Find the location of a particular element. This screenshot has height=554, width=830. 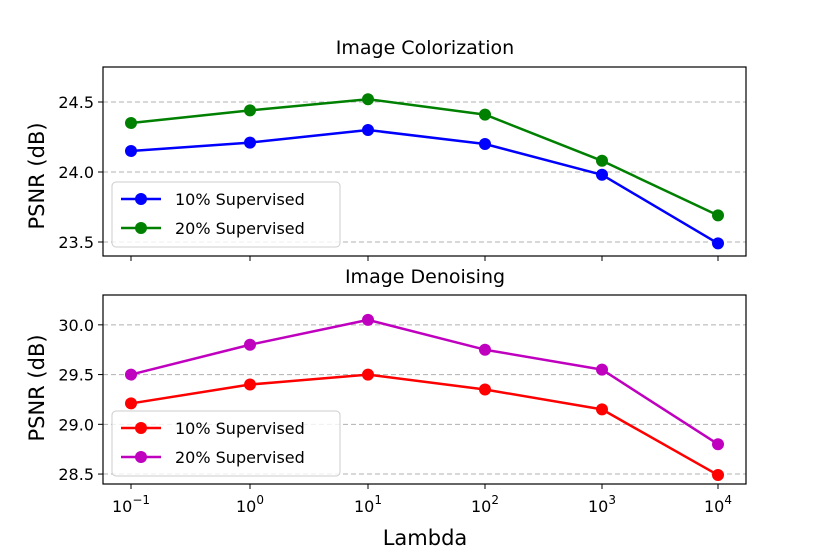

denoising-ylabel: PSNR (dB) is located at coordinates (37, 387).